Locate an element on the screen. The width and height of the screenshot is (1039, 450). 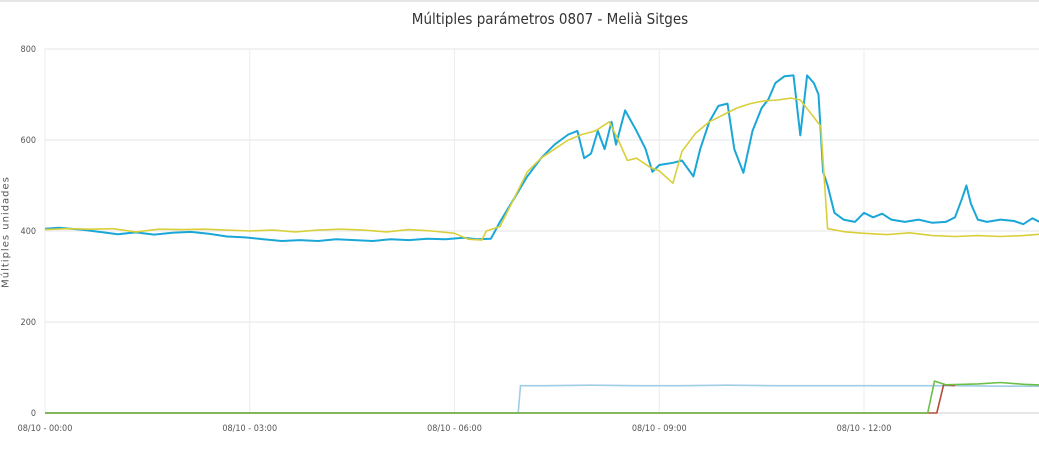
x-tick-label: 08/10 - 06:00 is located at coordinates (454, 429).